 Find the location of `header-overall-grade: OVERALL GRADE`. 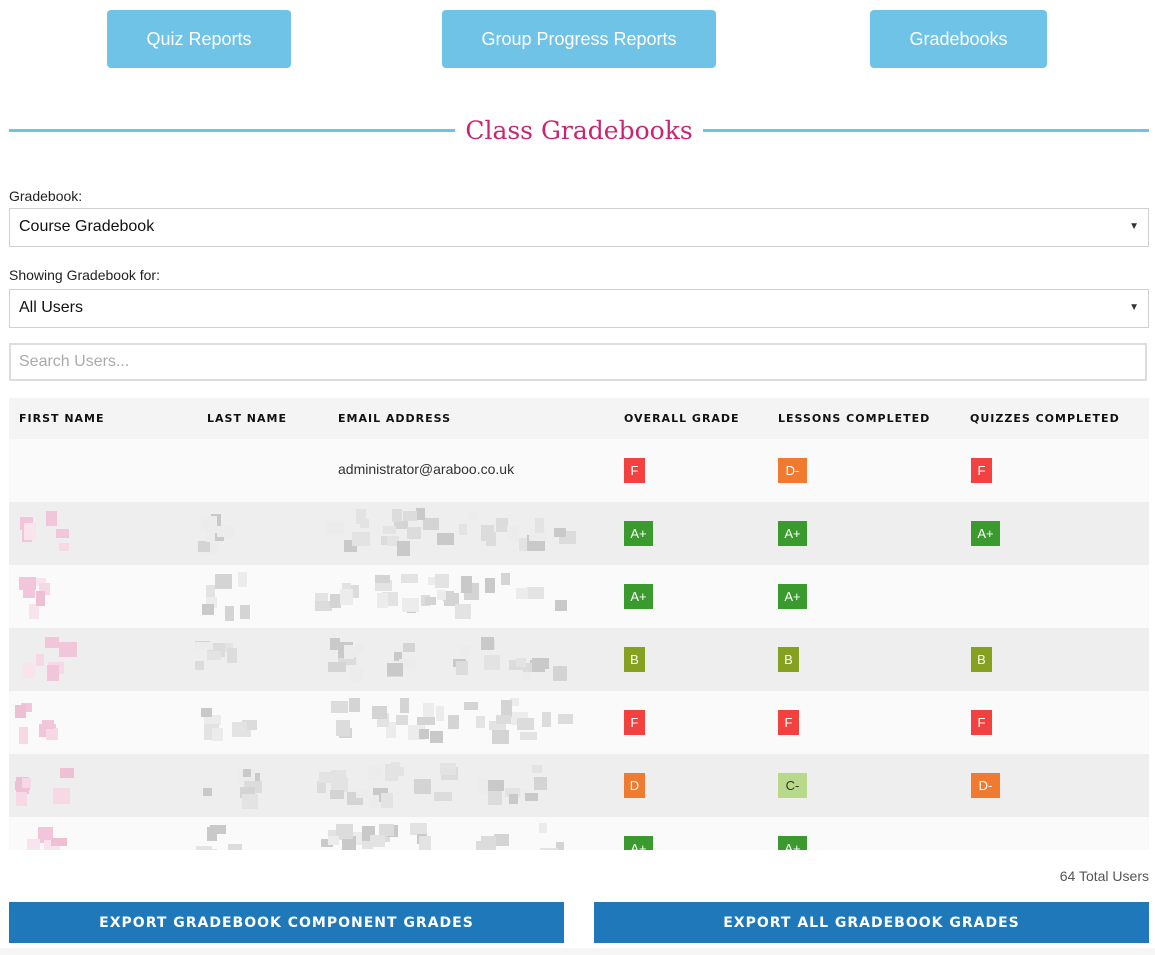

header-overall-grade: OVERALL GRADE is located at coordinates (682, 418).